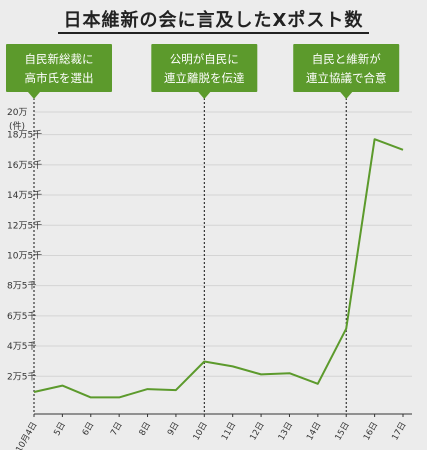 The image size is (427, 450). Describe the element at coordinates (213, 20) in the screenshot. I see `chart-title: 日本維新の会に言及したXポスト数` at that location.